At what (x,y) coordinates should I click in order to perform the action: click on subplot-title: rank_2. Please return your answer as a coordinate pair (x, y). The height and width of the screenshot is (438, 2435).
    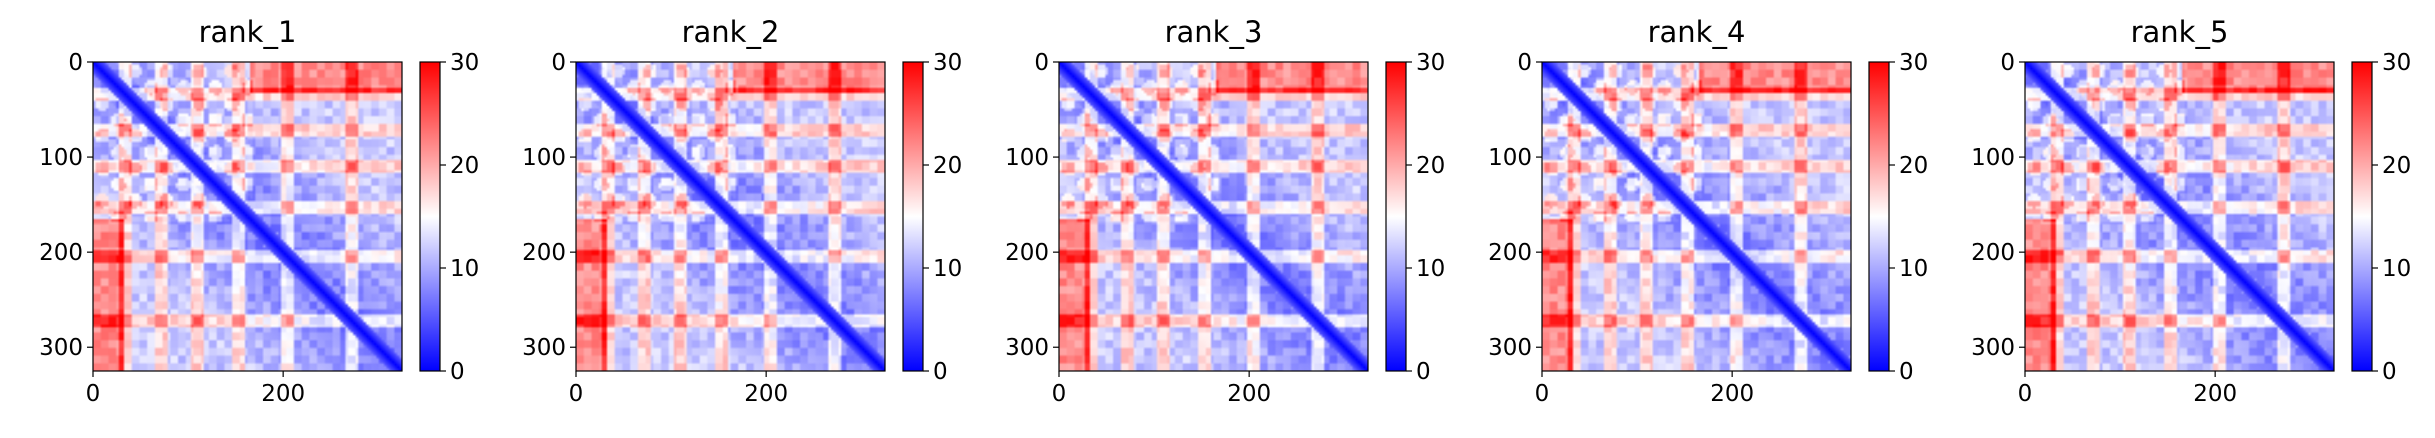
    Looking at the image, I should click on (731, 32).